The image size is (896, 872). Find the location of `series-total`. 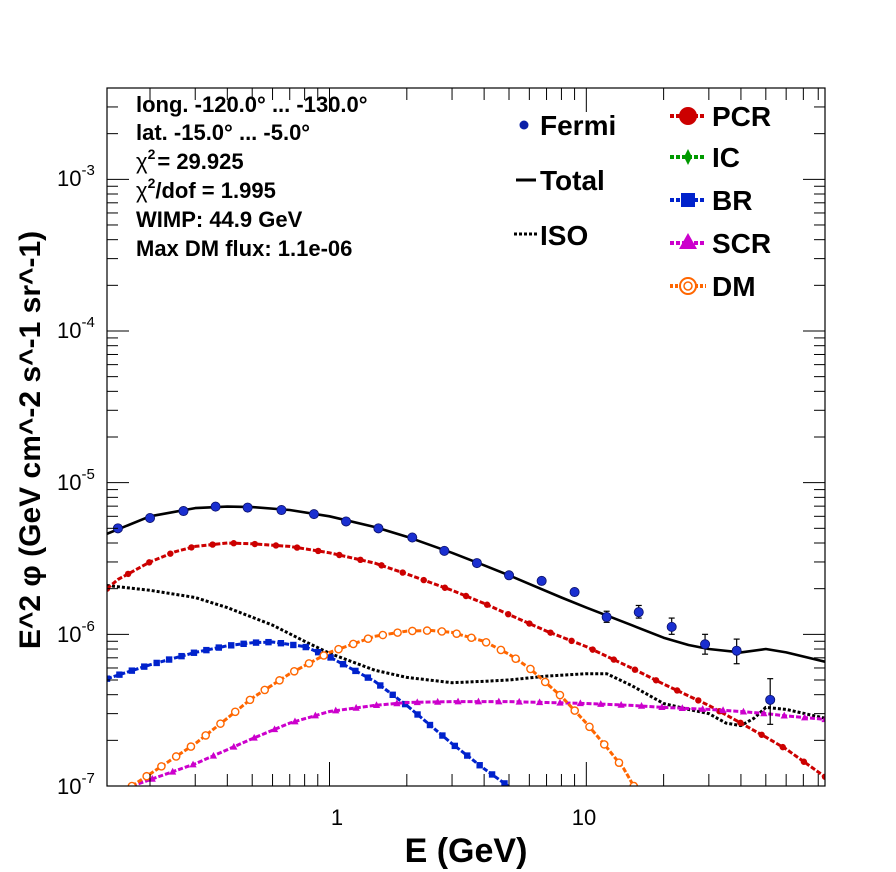

series-total is located at coordinates (466, 584).